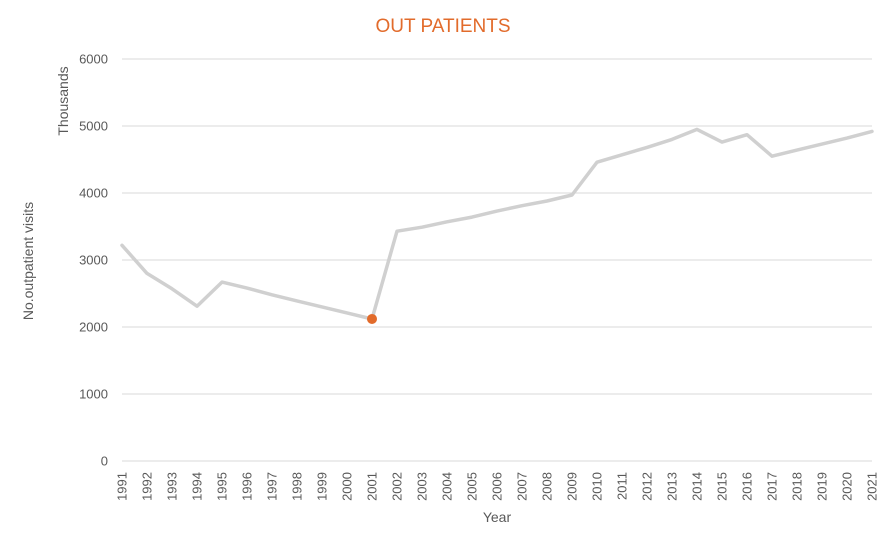 This screenshot has height=547, width=886. What do you see at coordinates (397, 486) in the screenshot?
I see `x-tick-label: 2002` at bounding box center [397, 486].